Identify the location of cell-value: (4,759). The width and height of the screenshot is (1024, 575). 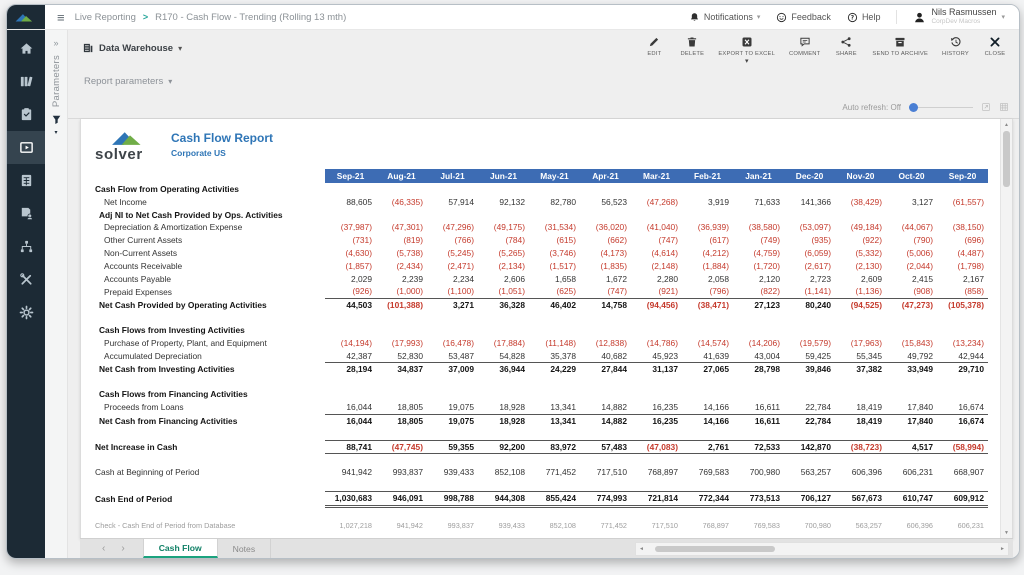
(766, 252).